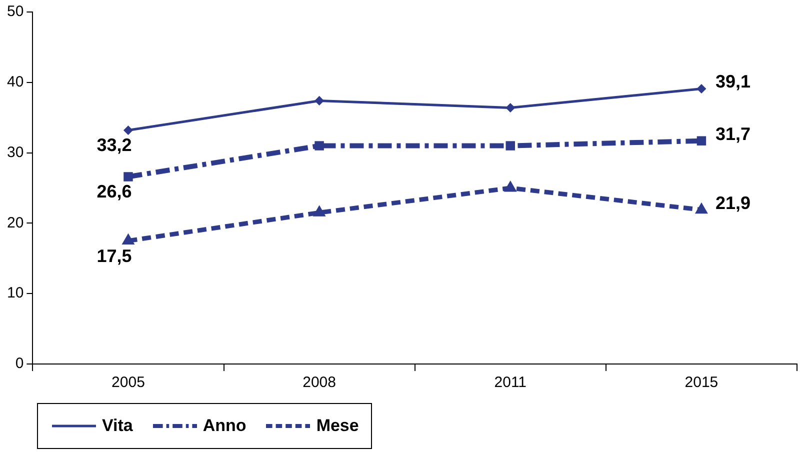 Image resolution: width=806 pixels, height=452 pixels. Describe the element at coordinates (114, 145) in the screenshot. I see `data-label: 33,2` at that location.